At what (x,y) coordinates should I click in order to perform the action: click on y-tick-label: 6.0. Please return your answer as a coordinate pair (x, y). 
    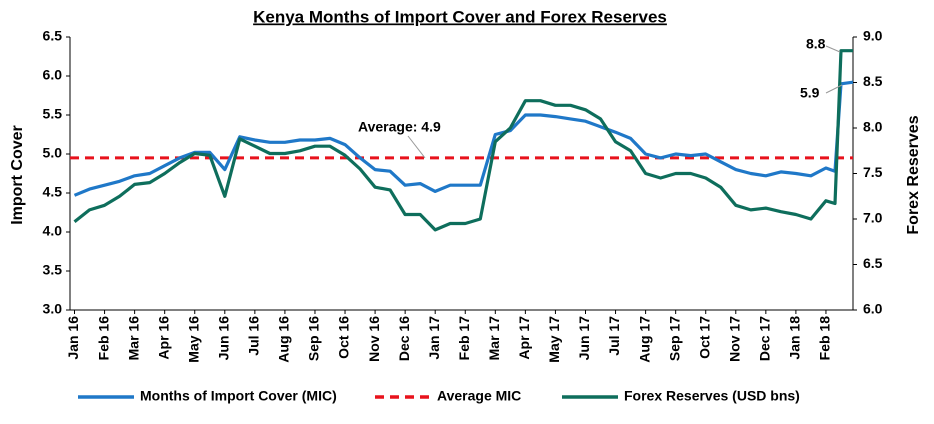
    Looking at the image, I should click on (53, 75).